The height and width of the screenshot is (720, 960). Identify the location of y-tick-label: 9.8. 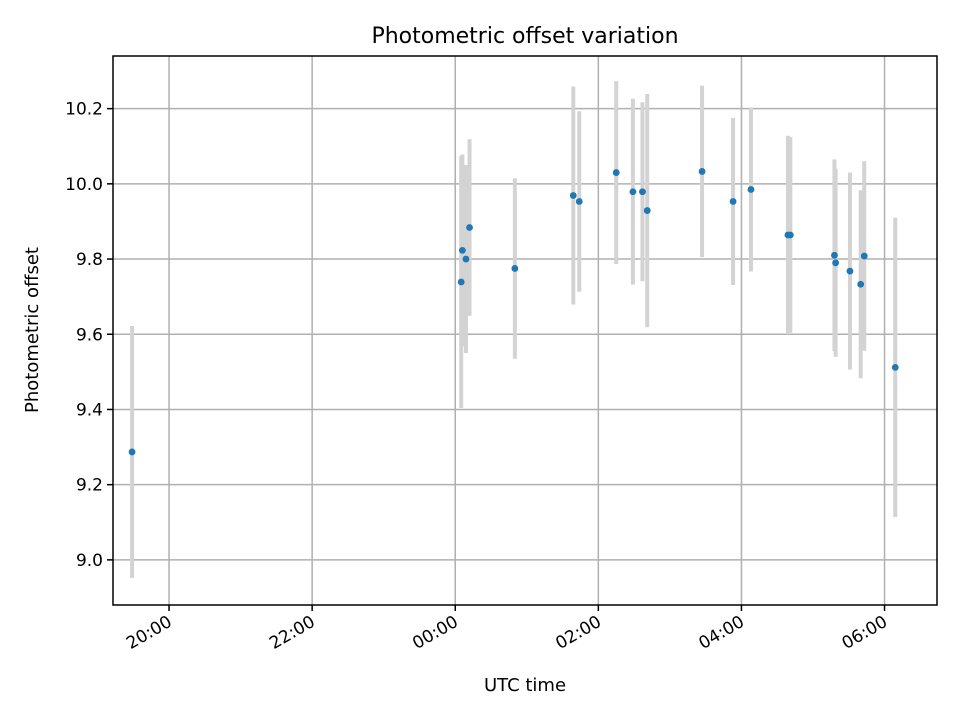
(89, 260).